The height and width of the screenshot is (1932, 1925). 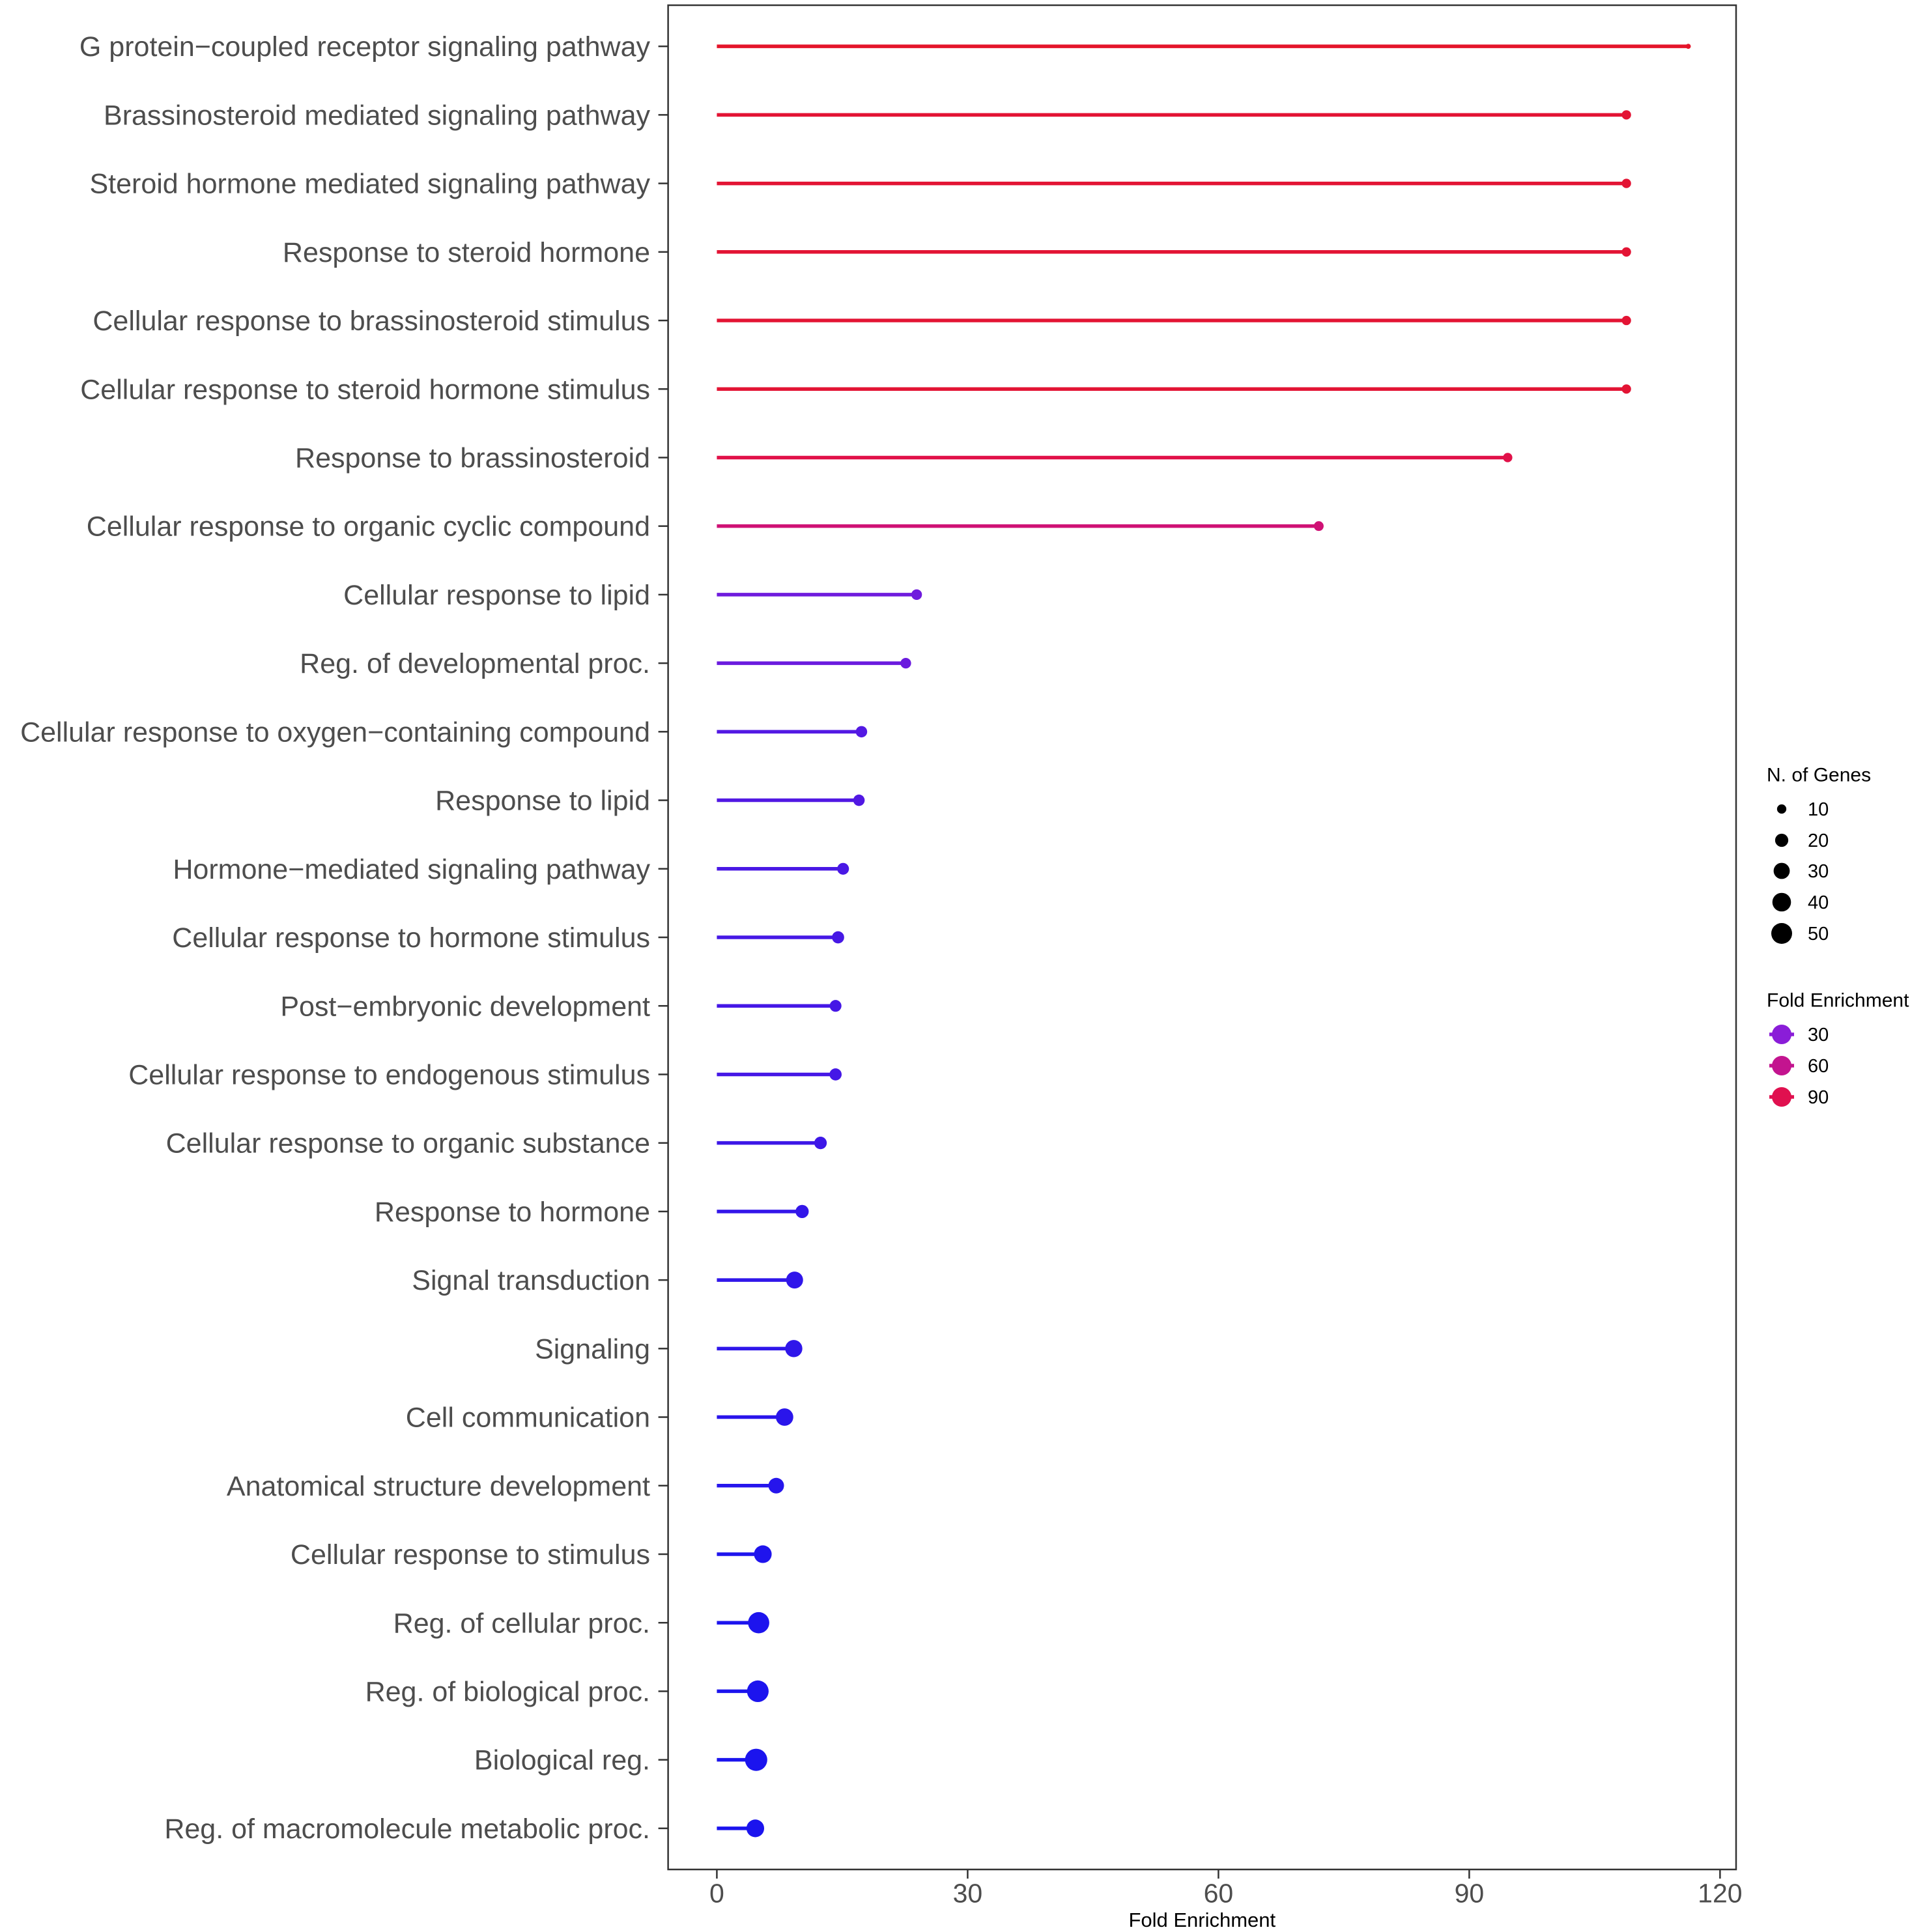 What do you see at coordinates (1720, 1893) in the screenshot?
I see `x-tick-label: 120` at bounding box center [1720, 1893].